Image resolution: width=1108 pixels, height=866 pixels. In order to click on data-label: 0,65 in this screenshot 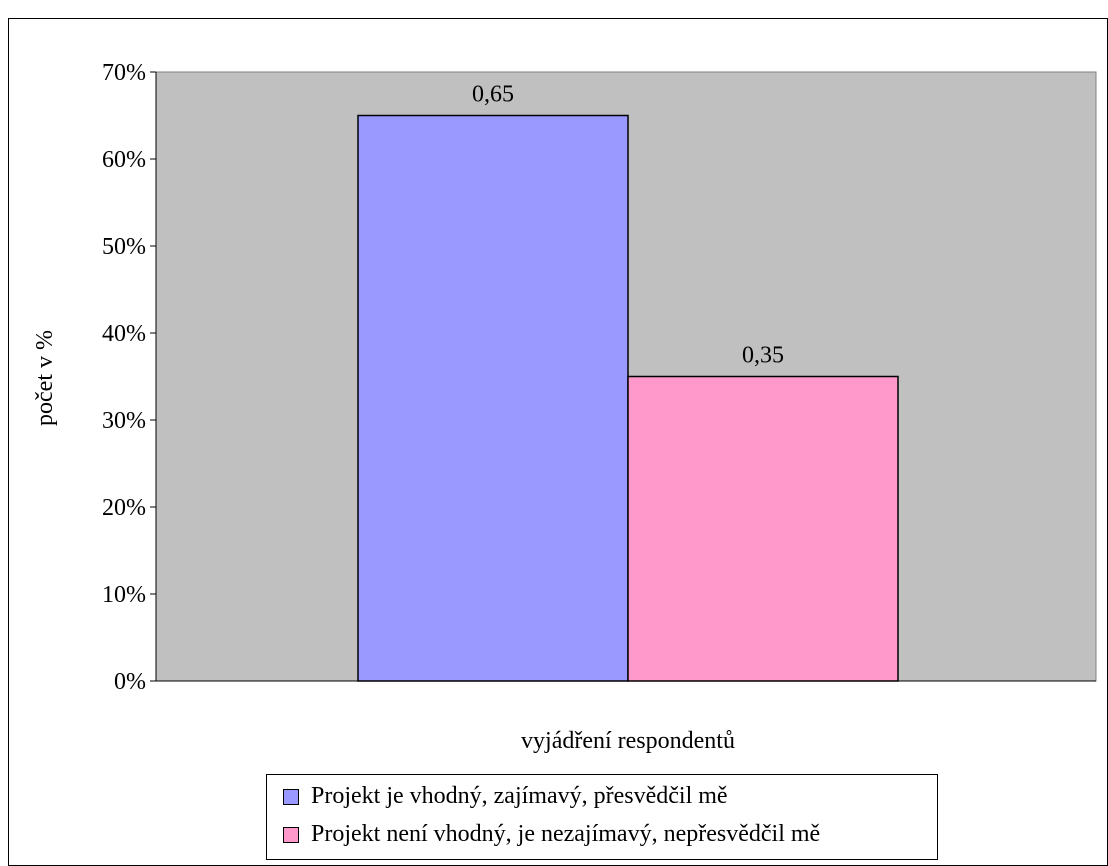, I will do `click(493, 95)`.